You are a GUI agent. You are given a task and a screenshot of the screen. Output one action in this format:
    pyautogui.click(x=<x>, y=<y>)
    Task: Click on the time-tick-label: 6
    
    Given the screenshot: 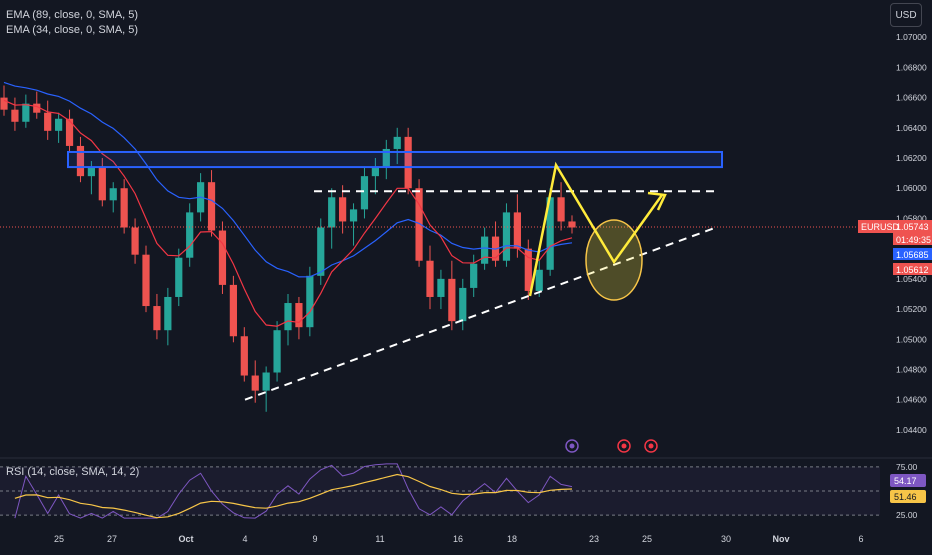 What is the action you would take?
    pyautogui.click(x=860, y=539)
    